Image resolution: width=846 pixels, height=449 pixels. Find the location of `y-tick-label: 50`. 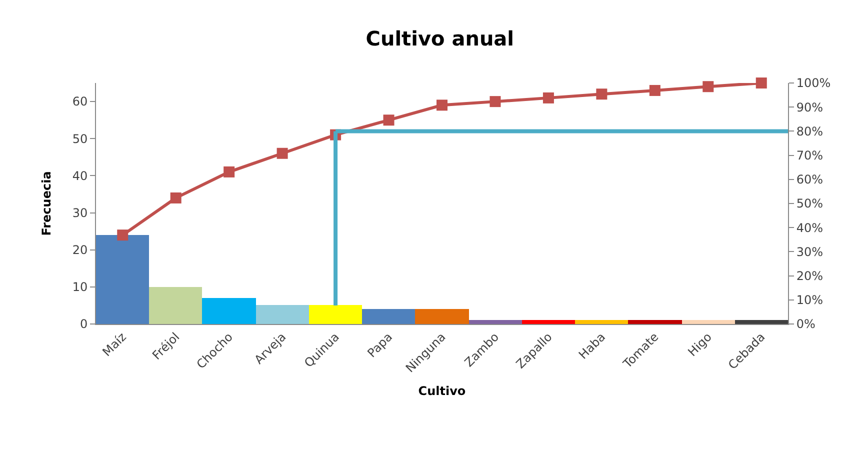

y-tick-label: 50 is located at coordinates (80, 139).